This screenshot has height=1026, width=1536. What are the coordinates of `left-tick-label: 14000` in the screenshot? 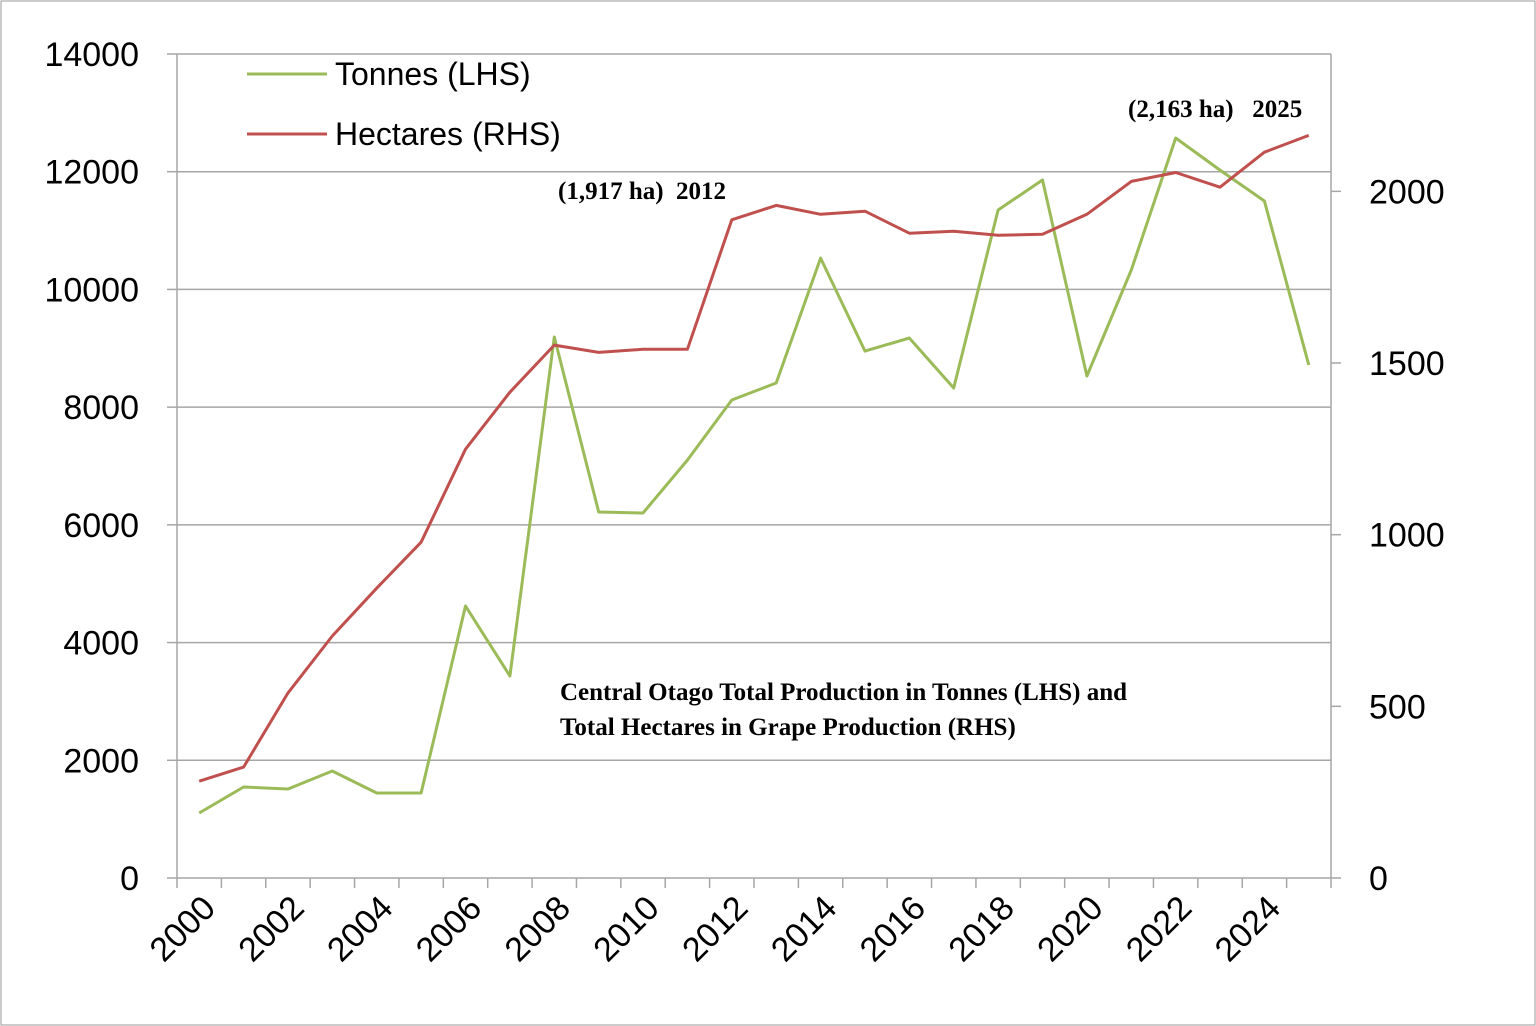 It's located at (91, 55).